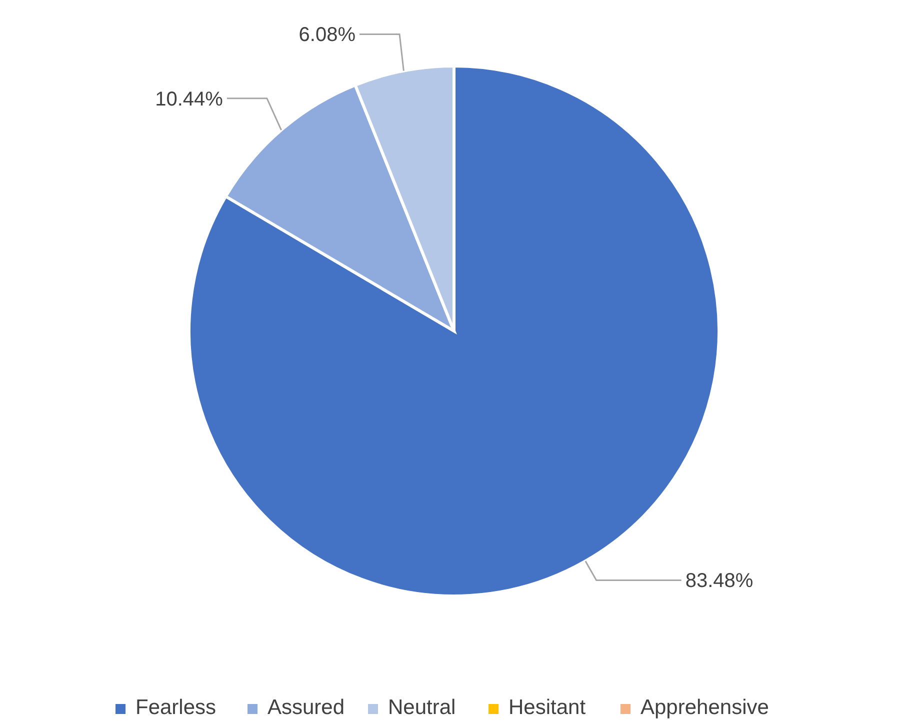 This screenshot has height=722, width=898. What do you see at coordinates (719, 581) in the screenshot?
I see `data-label: 83.48%` at bounding box center [719, 581].